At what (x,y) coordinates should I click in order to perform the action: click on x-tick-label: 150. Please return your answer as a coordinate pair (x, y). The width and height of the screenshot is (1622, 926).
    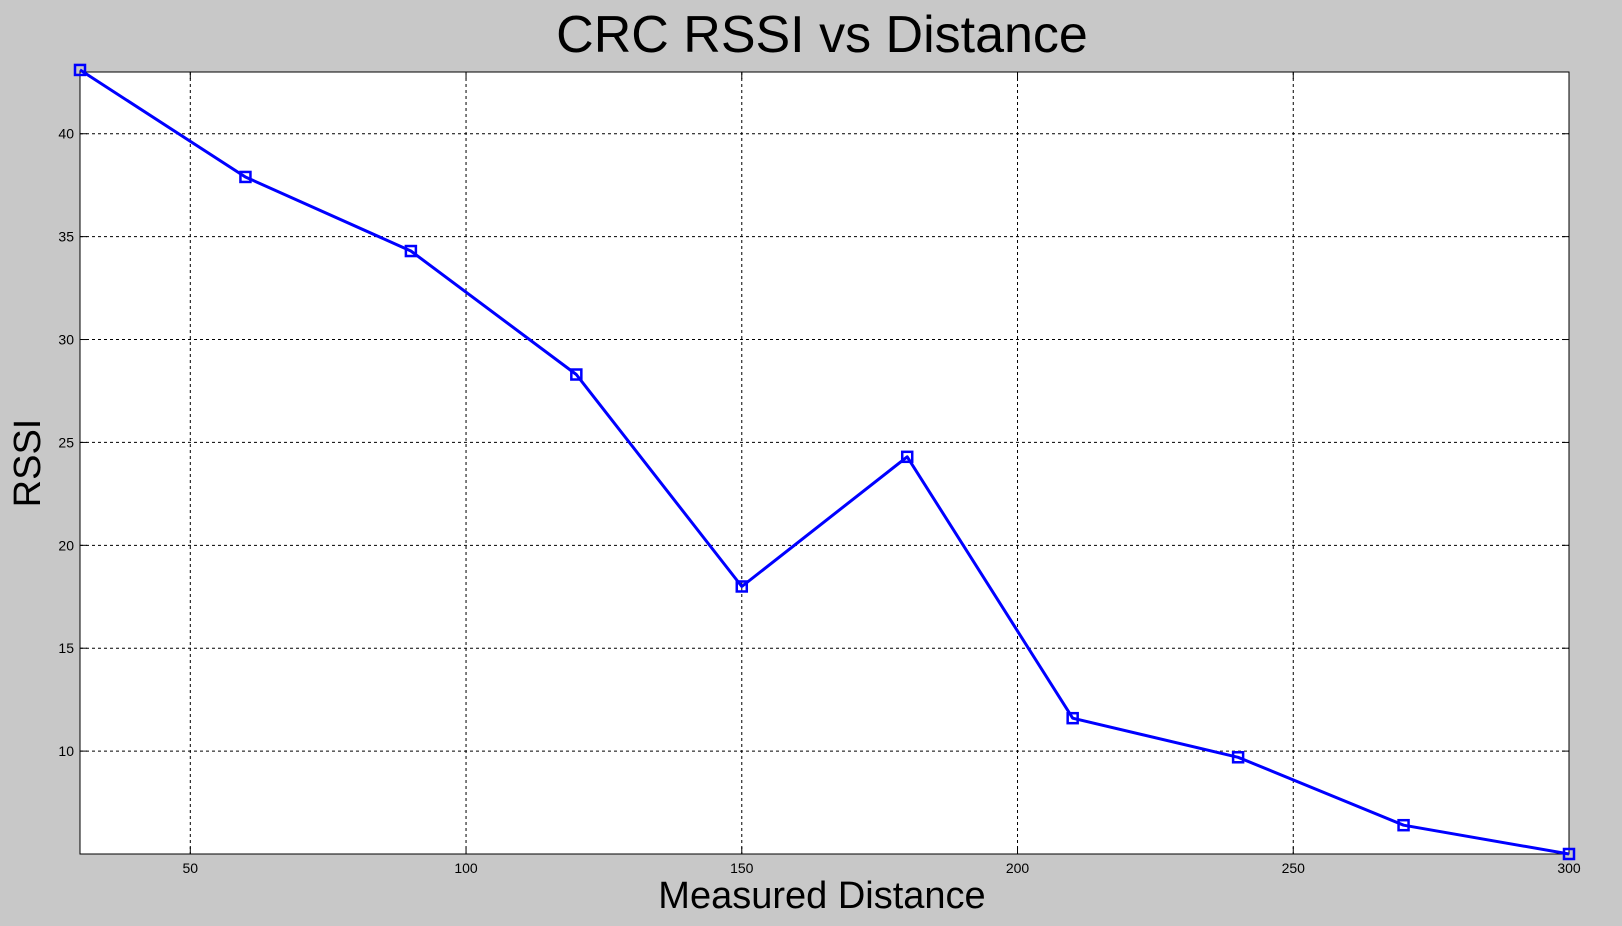
    Looking at the image, I should click on (742, 868).